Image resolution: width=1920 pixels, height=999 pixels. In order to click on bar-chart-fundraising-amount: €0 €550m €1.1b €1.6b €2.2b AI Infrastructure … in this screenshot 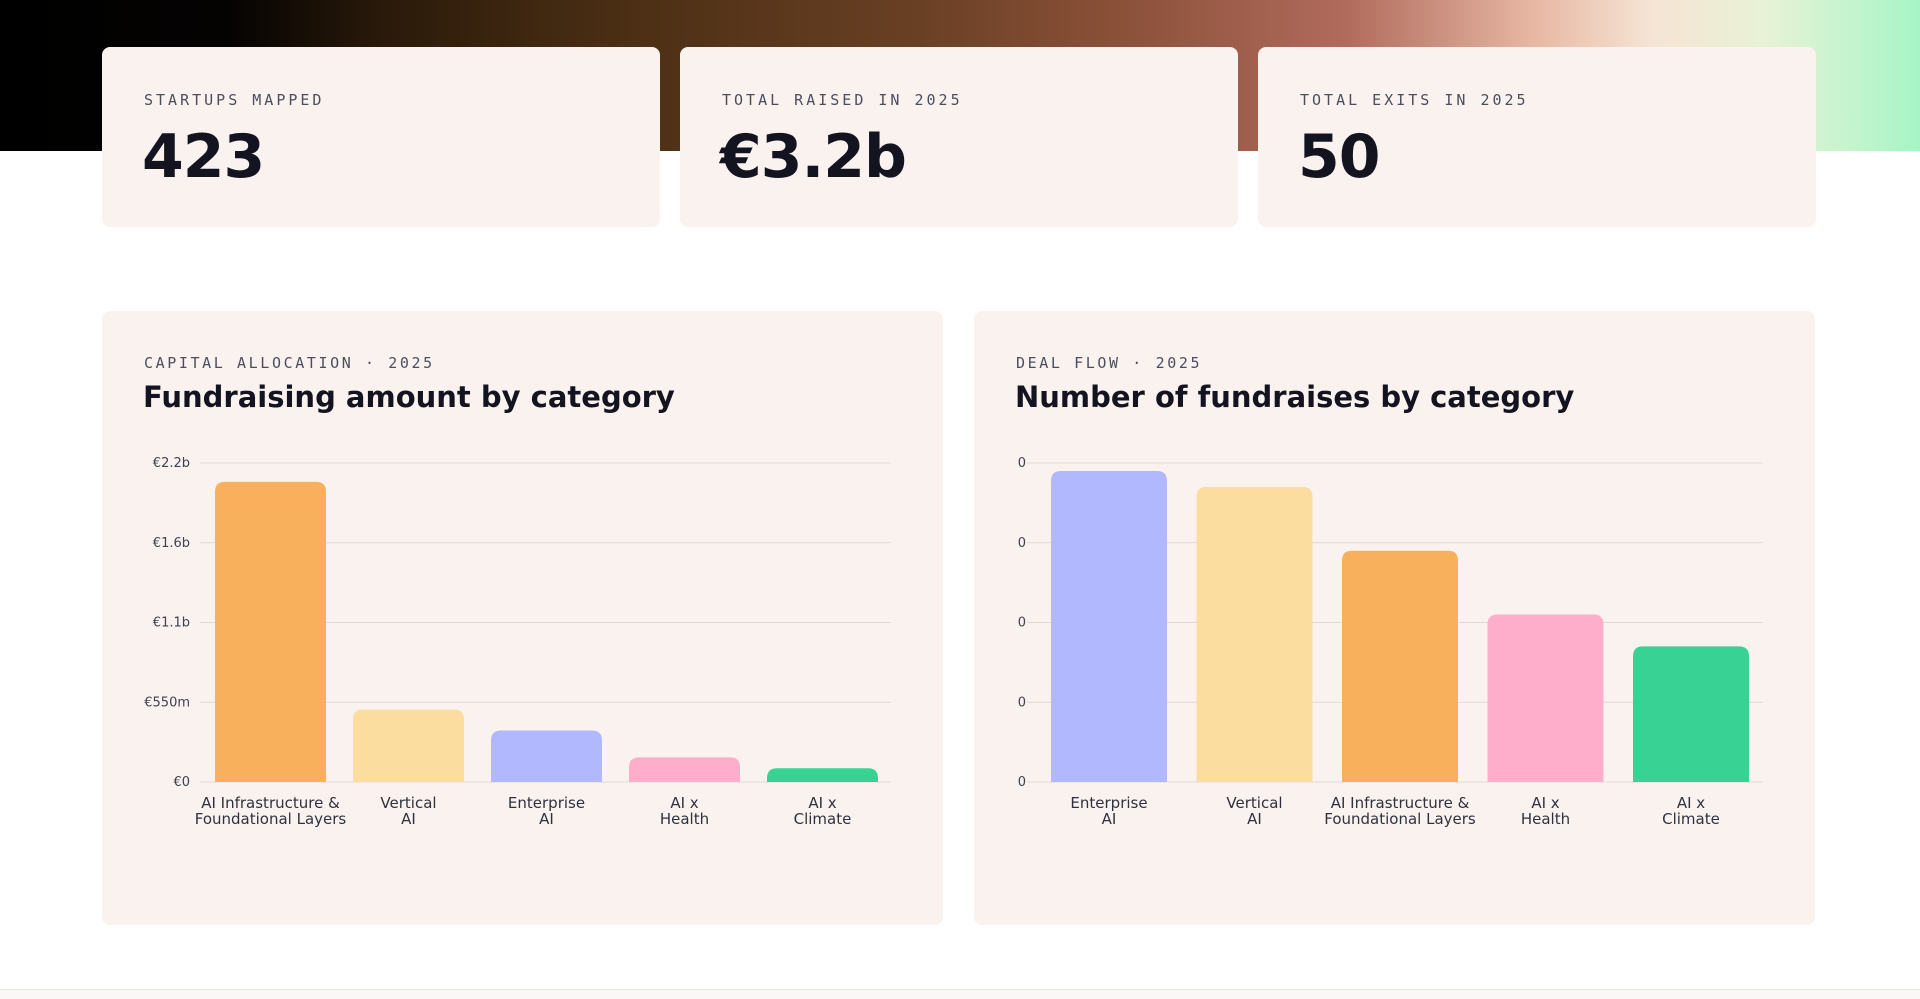, I will do `click(517, 642)`.